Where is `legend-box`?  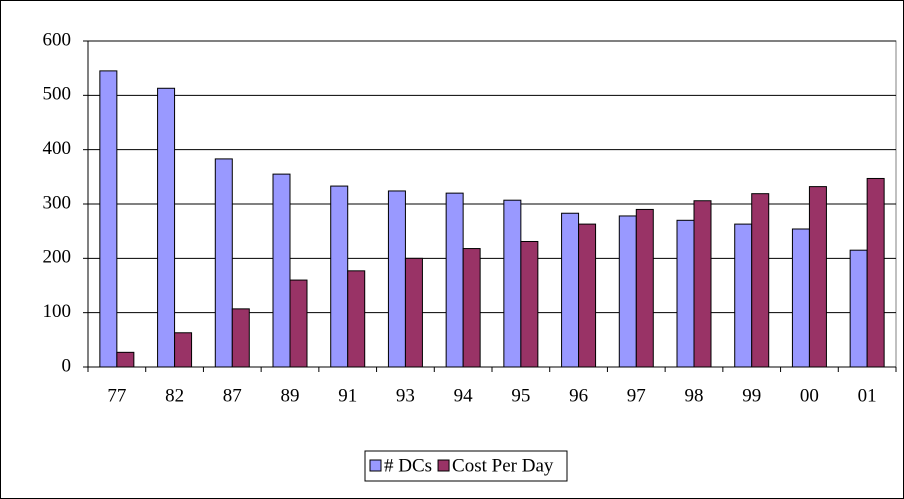 legend-box is located at coordinates (466, 466).